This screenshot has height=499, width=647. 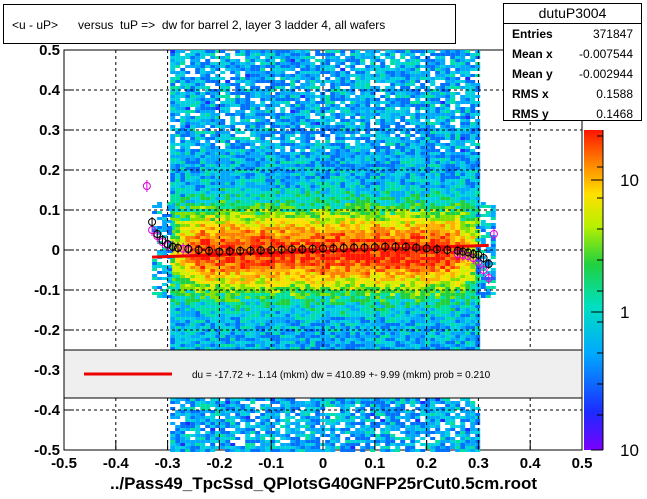 What do you see at coordinates (49, 210) in the screenshot?
I see `y-tick-label: 0.1` at bounding box center [49, 210].